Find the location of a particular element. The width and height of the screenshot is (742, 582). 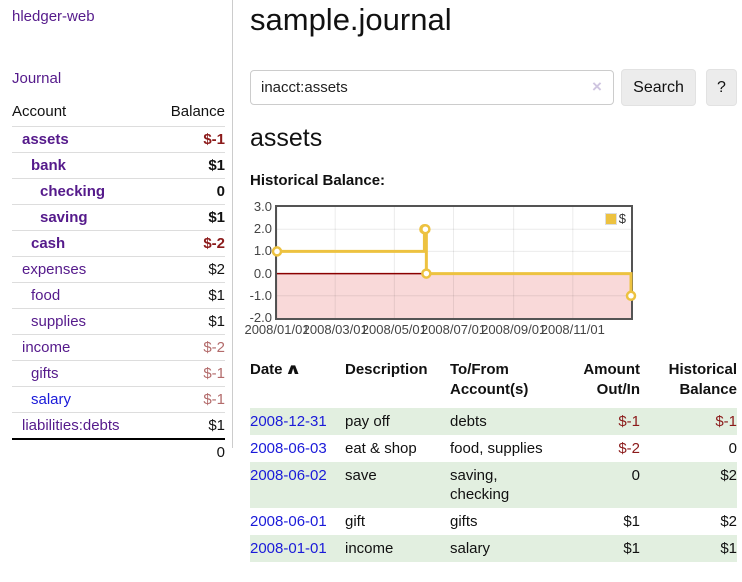

y-axis-tick-label: -2.0 is located at coordinates (260, 317).